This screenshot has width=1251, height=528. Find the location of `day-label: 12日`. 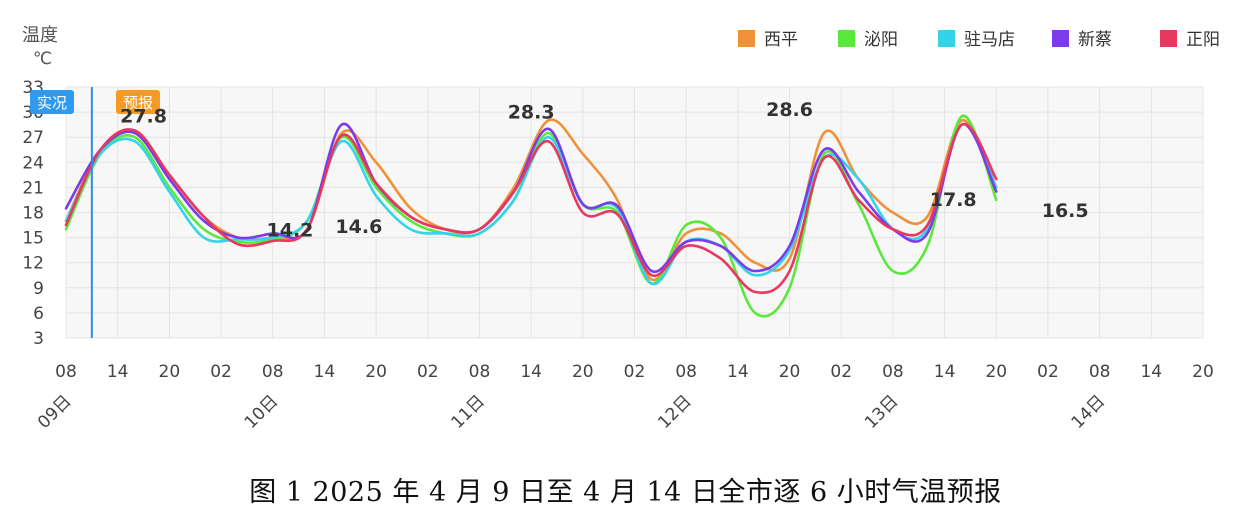

day-label: 12日 is located at coordinates (674, 411).